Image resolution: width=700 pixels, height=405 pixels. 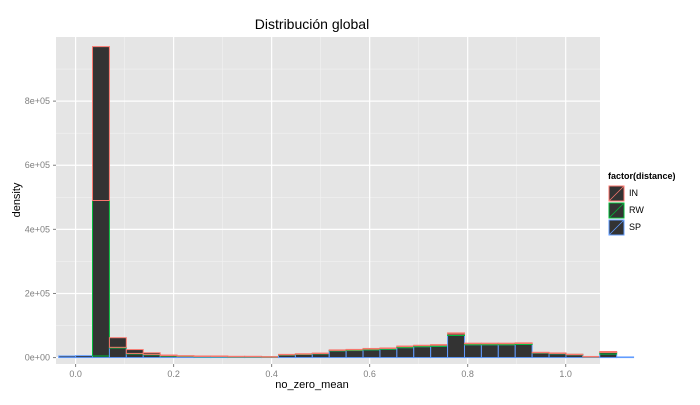 I want to click on legend-label-sp: SP, so click(x=635, y=227).